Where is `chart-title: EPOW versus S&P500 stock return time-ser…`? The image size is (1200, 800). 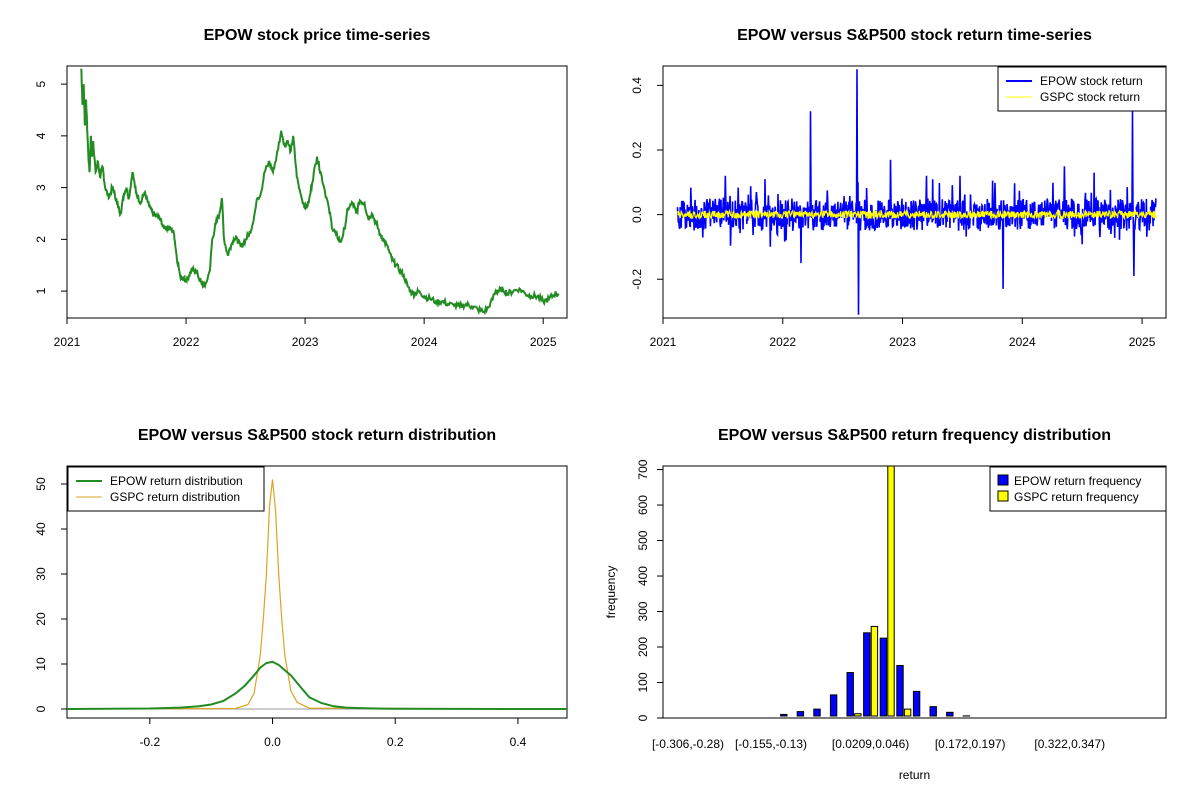 chart-title: EPOW versus S&P500 stock return time-ser… is located at coordinates (914, 35).